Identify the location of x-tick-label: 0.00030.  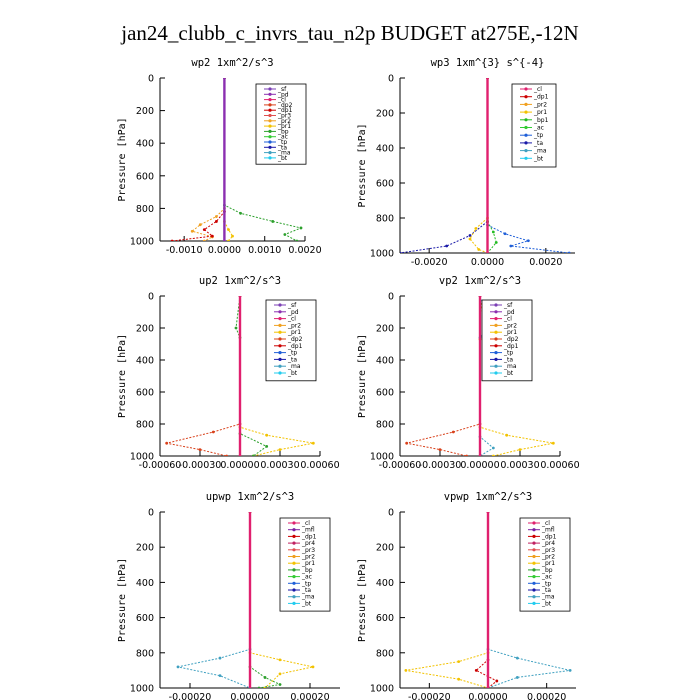
(279, 465).